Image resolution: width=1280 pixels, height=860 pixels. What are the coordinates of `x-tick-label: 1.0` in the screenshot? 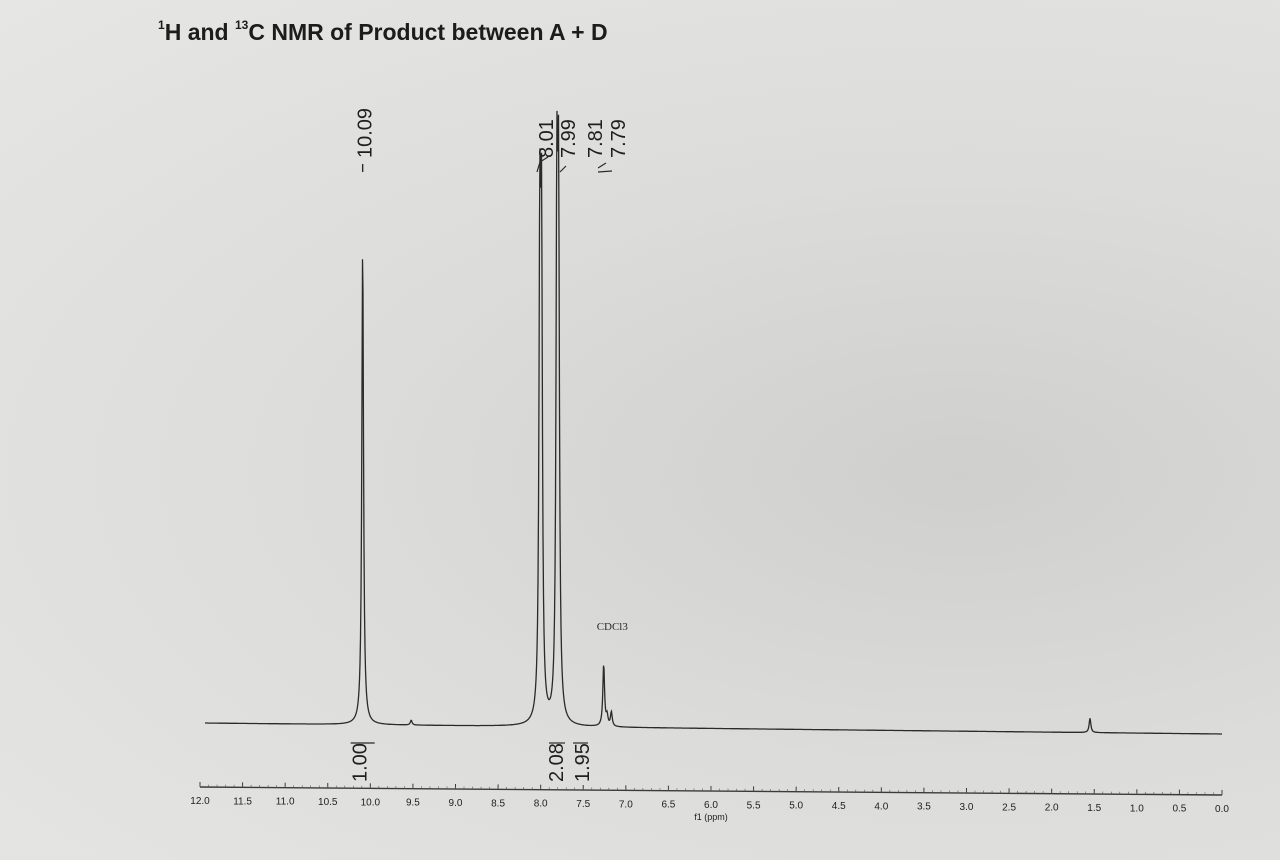 It's located at (1137, 808).